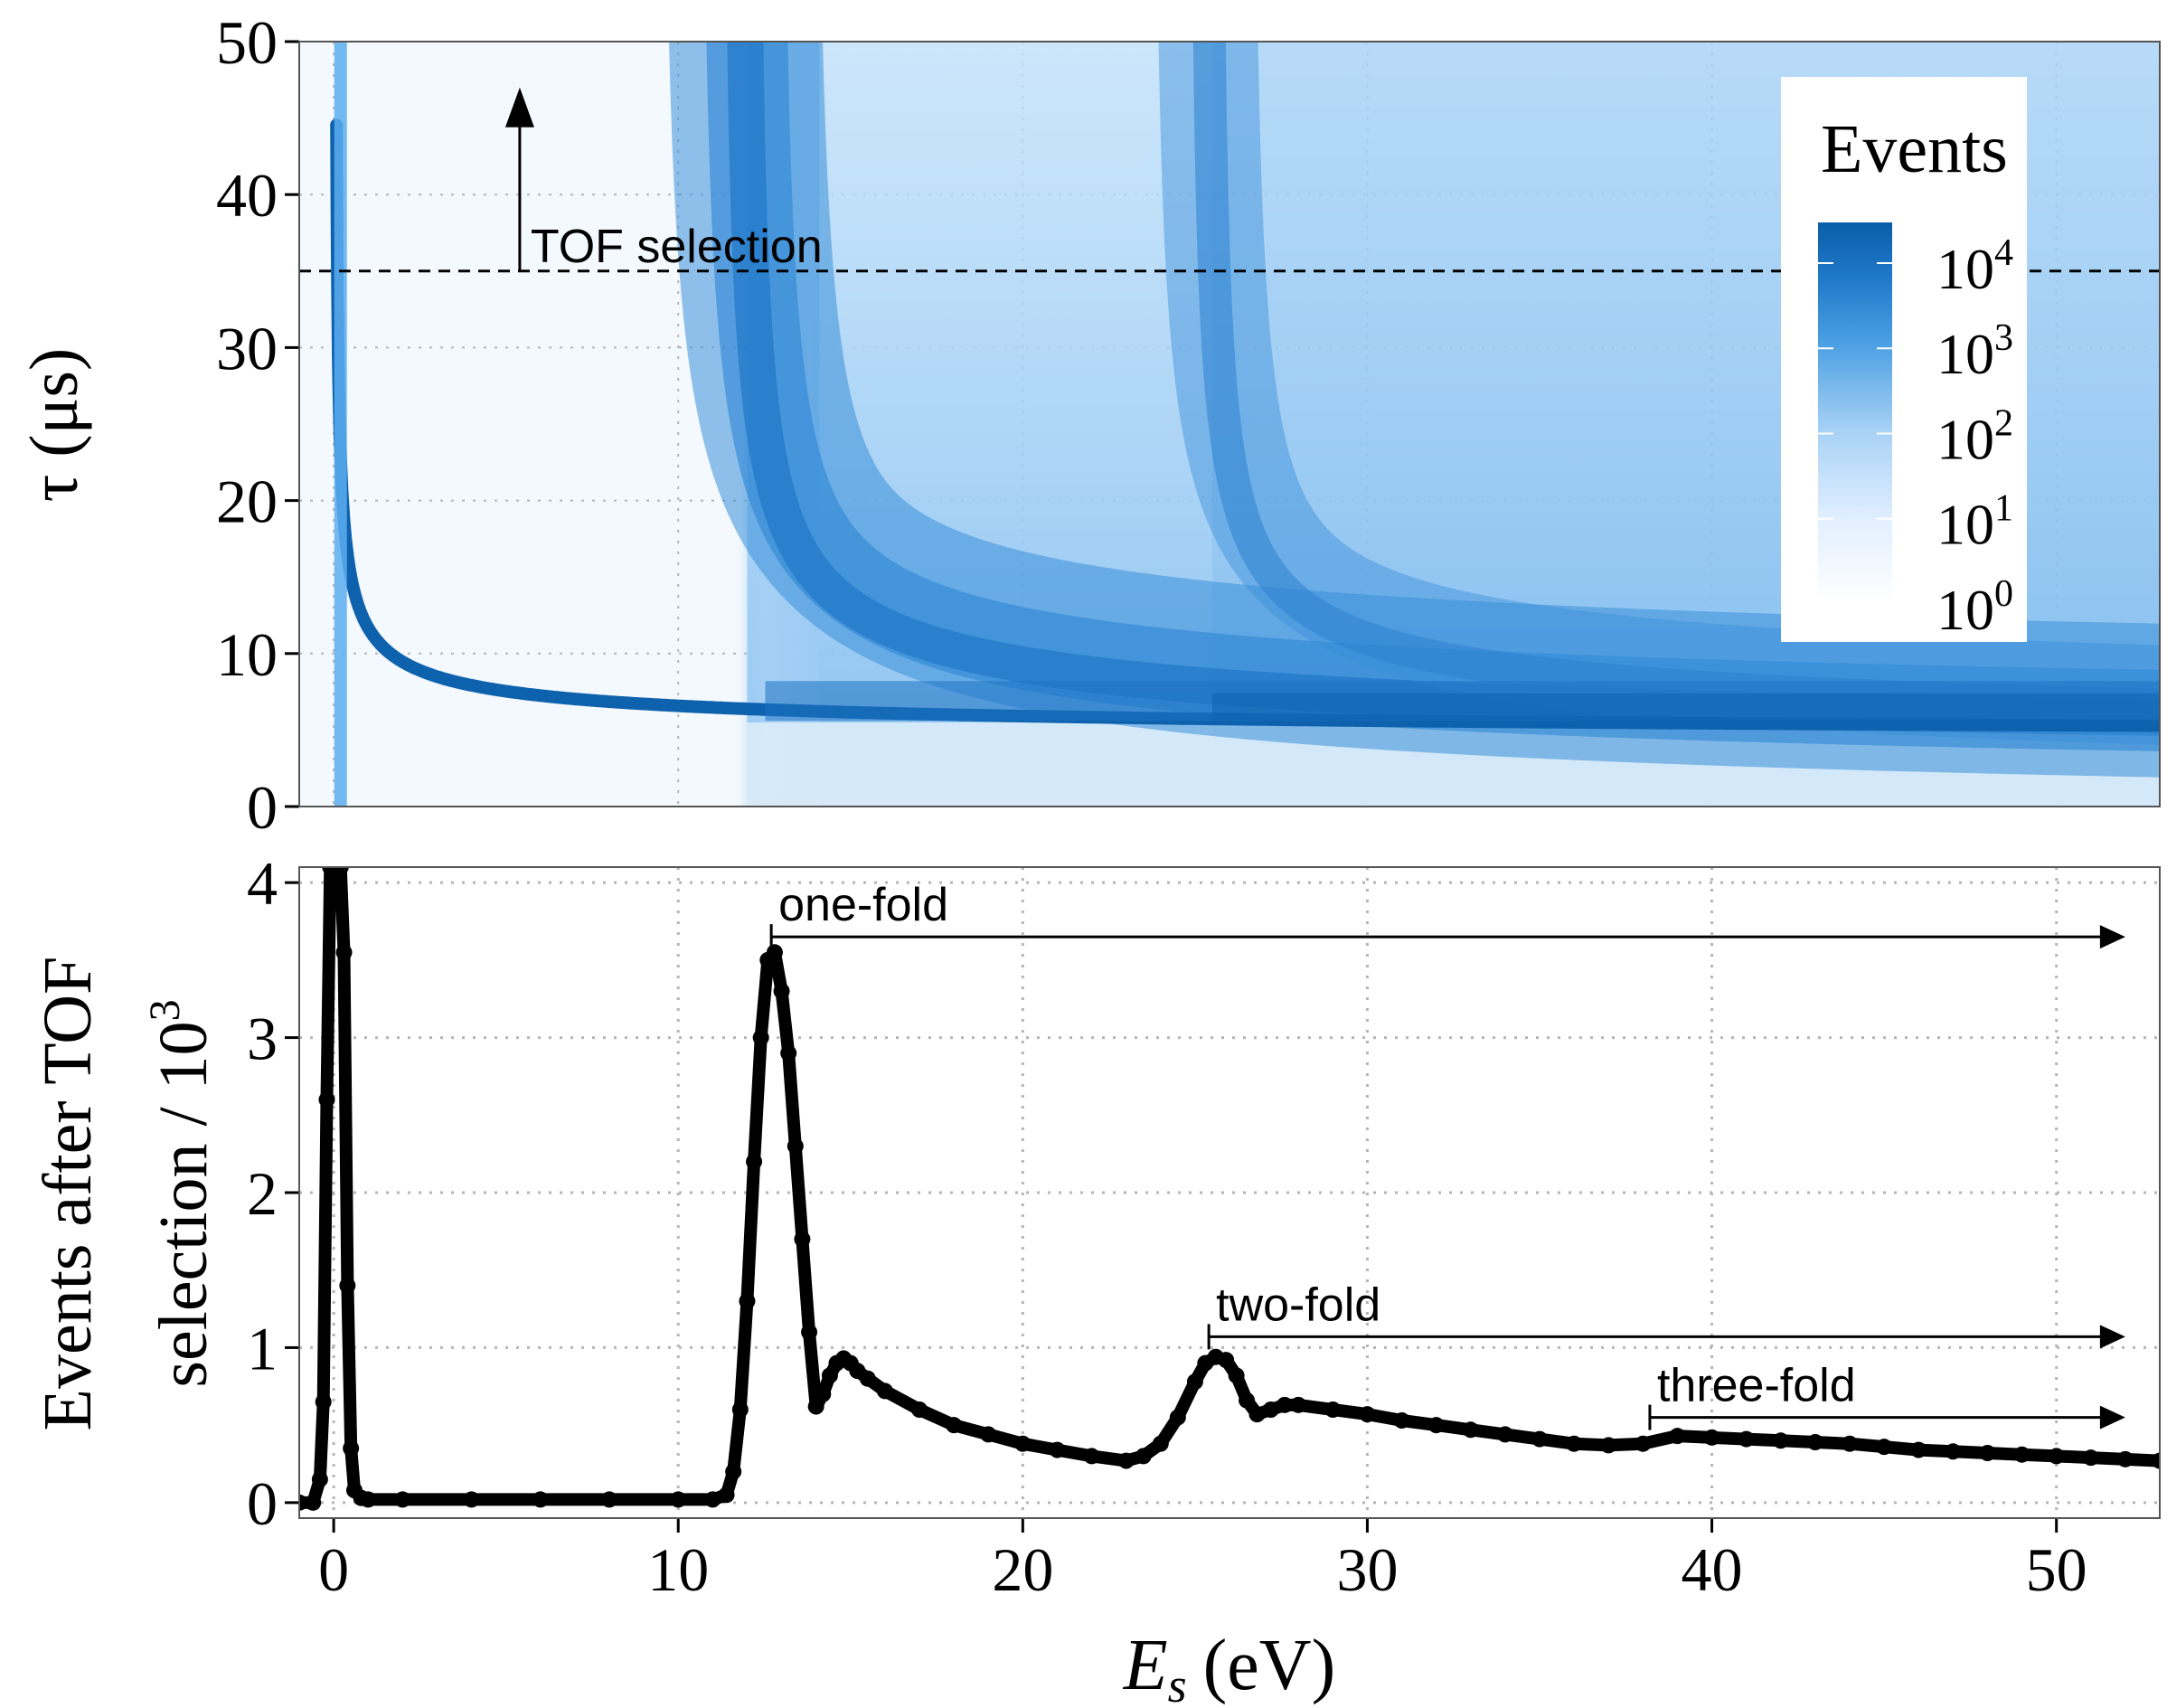  What do you see at coordinates (262, 807) in the screenshot?
I see `heatmap-y-tick-label: 0` at bounding box center [262, 807].